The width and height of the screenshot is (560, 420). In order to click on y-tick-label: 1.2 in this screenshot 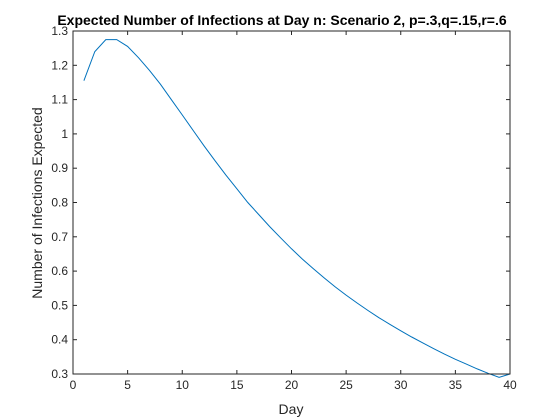, I will do `click(59, 65)`.